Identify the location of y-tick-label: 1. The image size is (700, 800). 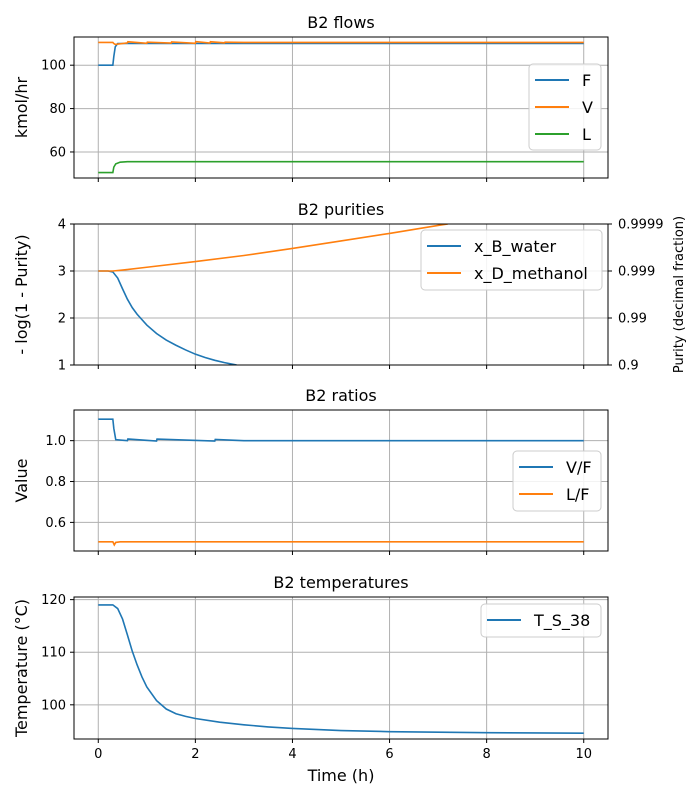
(62, 366).